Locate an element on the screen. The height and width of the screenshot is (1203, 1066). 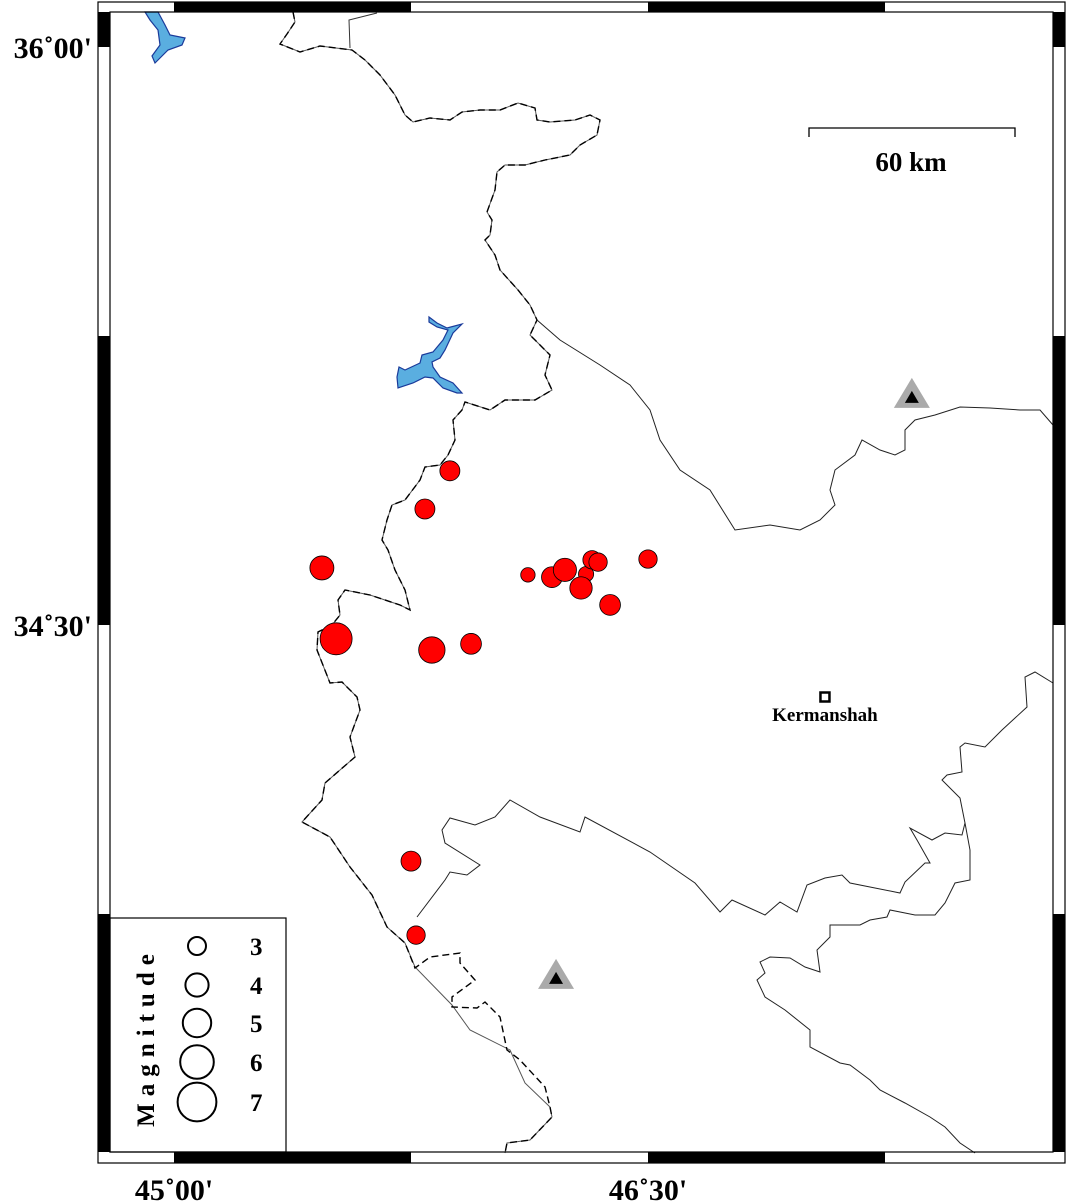
longitude-label: 45˚00' is located at coordinates (174, 1188).